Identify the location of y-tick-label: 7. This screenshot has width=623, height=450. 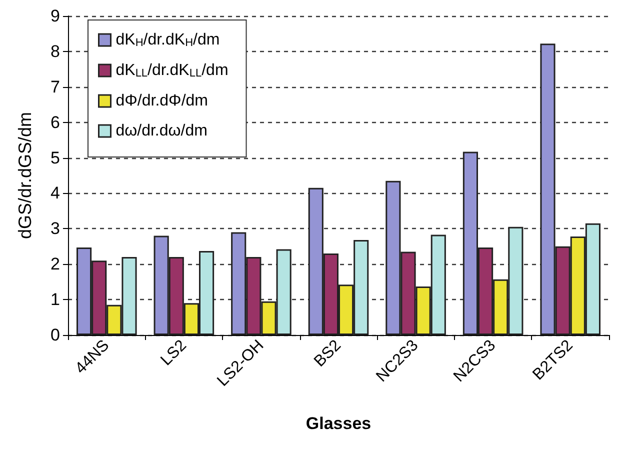
(55, 86).